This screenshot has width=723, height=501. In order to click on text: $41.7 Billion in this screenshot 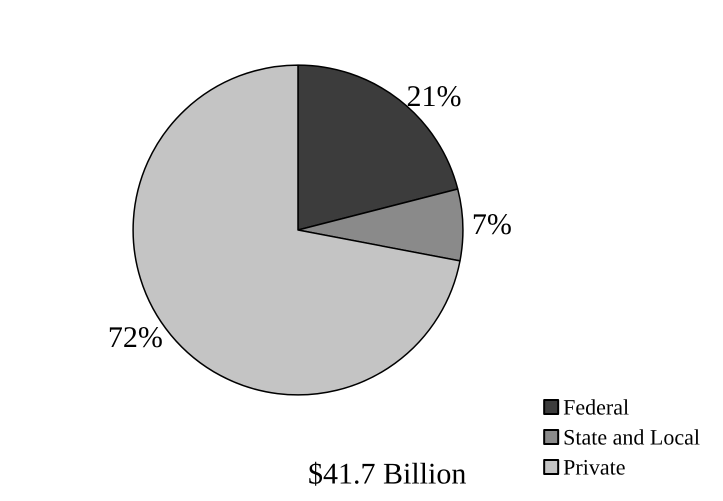, I will do `click(387, 474)`.